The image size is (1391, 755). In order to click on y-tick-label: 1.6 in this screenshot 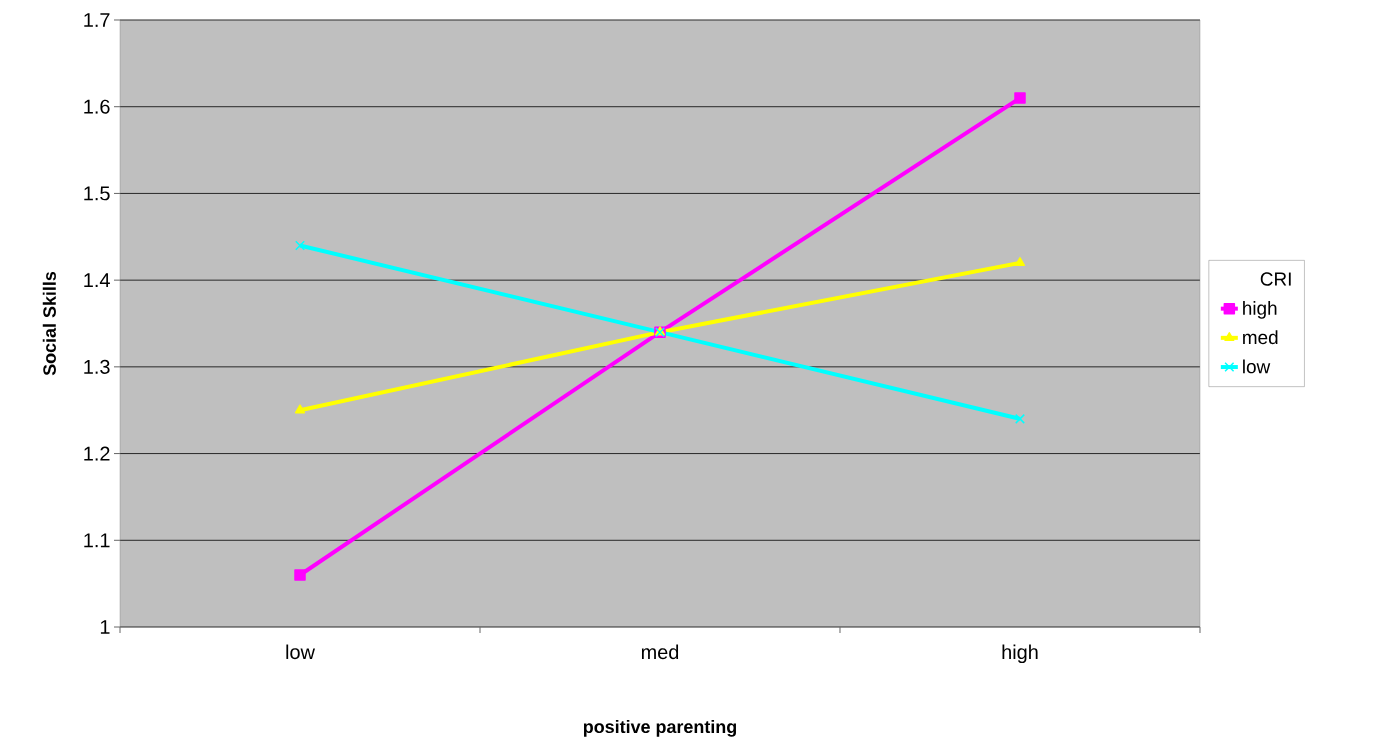, I will do `click(97, 106)`.